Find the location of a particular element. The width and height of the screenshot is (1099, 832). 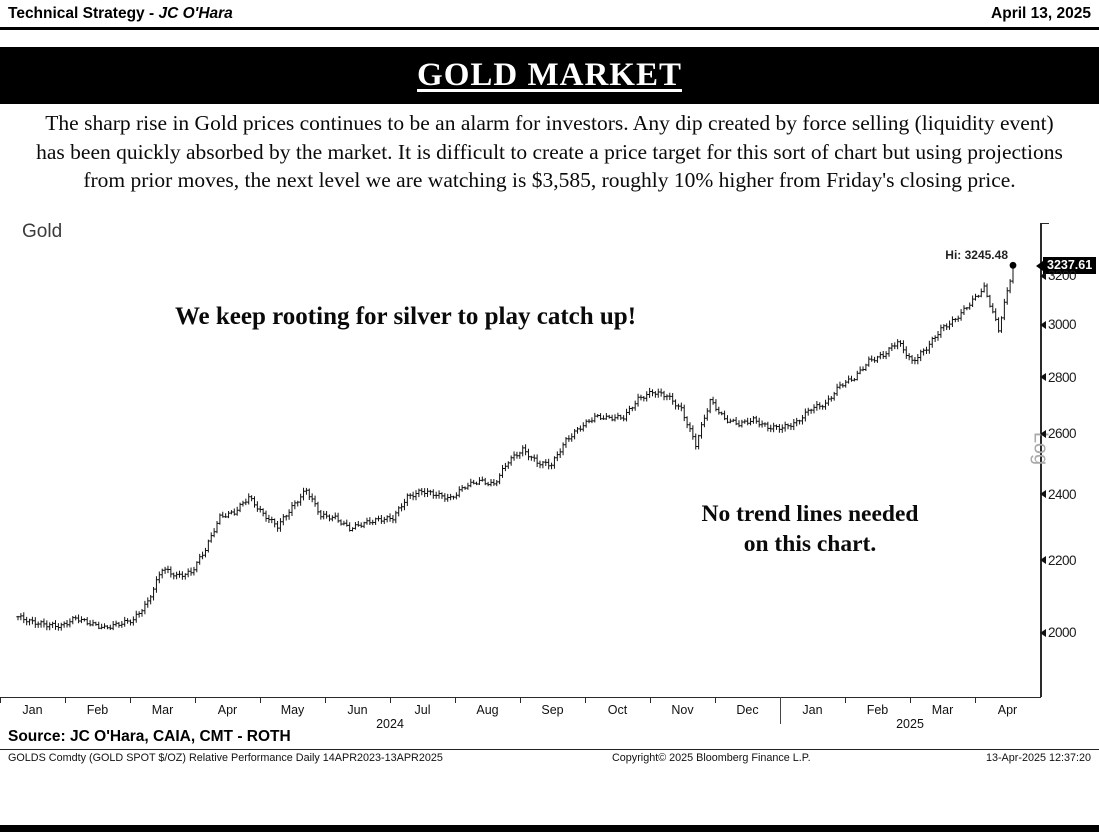

x-year-label: 2024 is located at coordinates (390, 723).